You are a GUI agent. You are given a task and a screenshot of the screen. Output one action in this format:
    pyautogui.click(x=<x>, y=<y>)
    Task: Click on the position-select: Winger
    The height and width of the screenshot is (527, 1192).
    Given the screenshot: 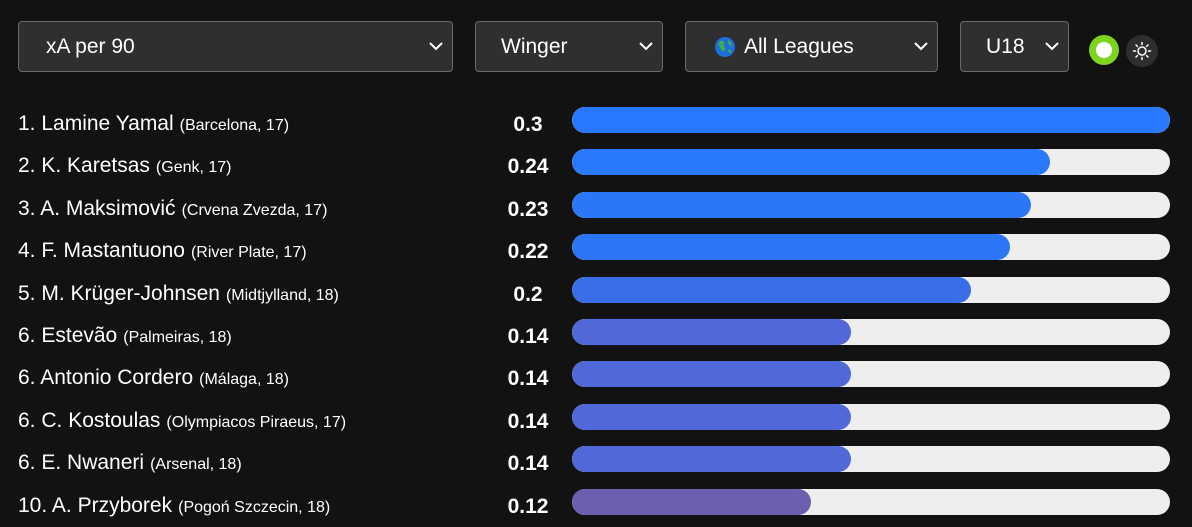 What is the action you would take?
    pyautogui.click(x=569, y=46)
    